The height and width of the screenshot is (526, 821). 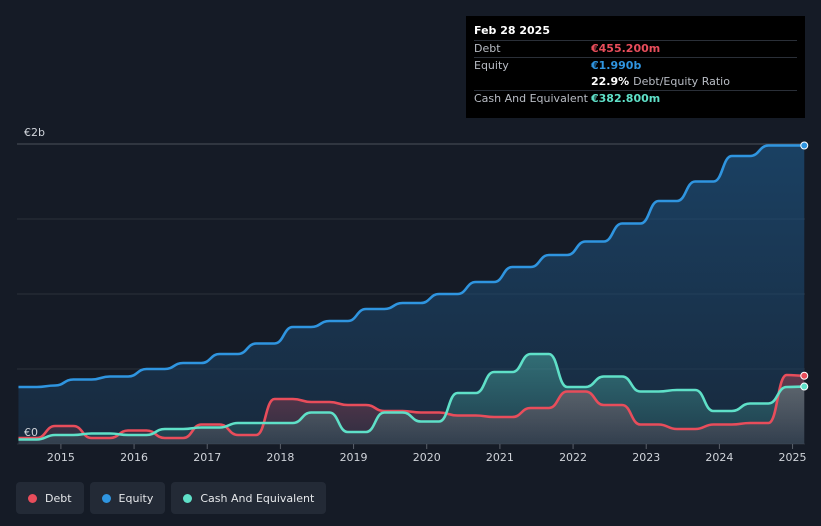 What do you see at coordinates (804, 145) in the screenshot?
I see `equity-end-marker` at bounding box center [804, 145].